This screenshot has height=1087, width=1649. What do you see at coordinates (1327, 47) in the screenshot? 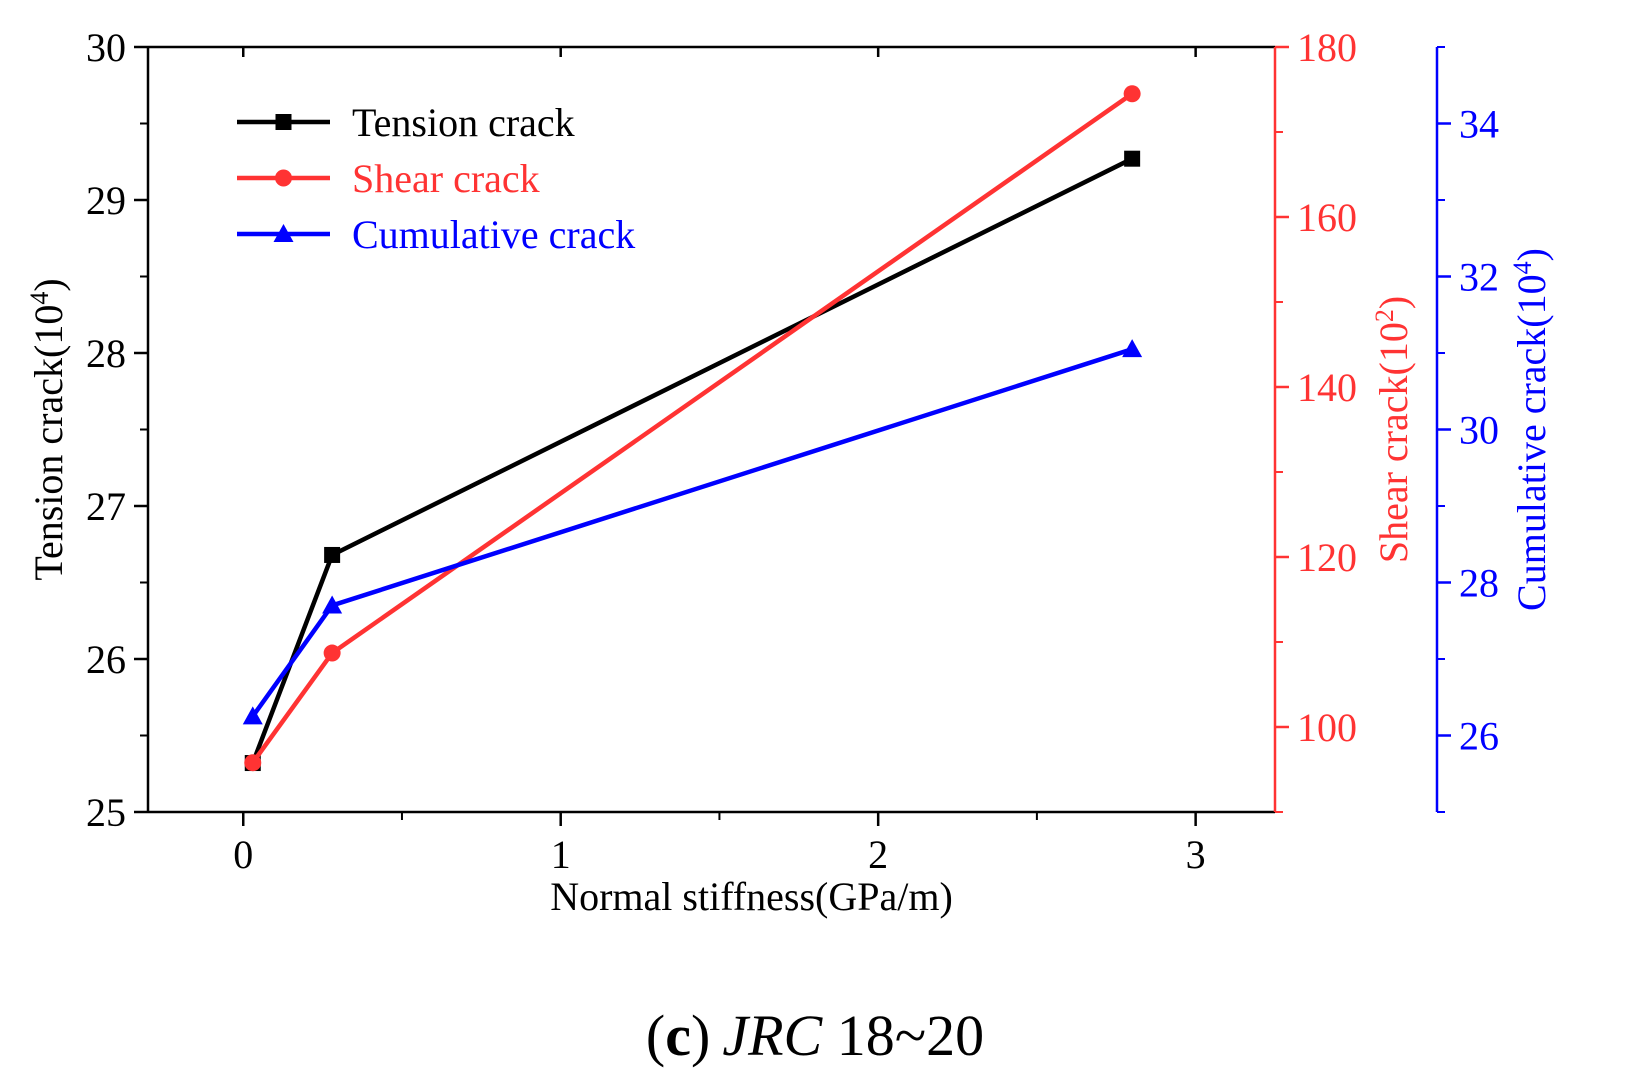
I see `shear-y-tick-label: 180` at bounding box center [1327, 47].